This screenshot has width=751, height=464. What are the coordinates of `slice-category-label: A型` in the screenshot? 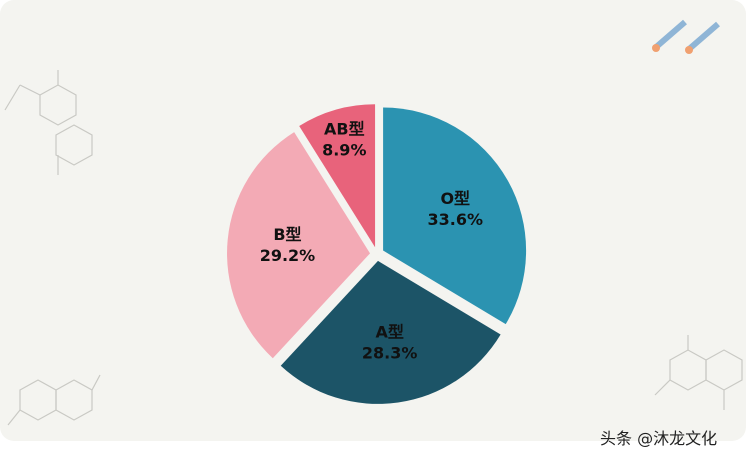 It's located at (389, 332).